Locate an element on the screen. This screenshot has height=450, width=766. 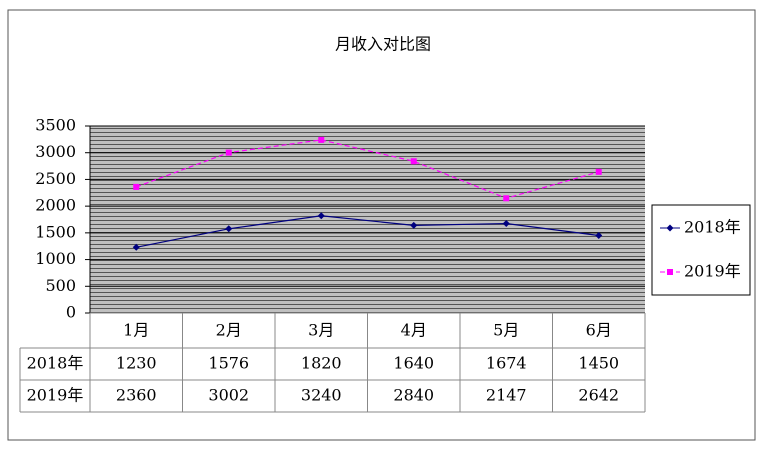
table-cell: 1640 is located at coordinates (413, 363).